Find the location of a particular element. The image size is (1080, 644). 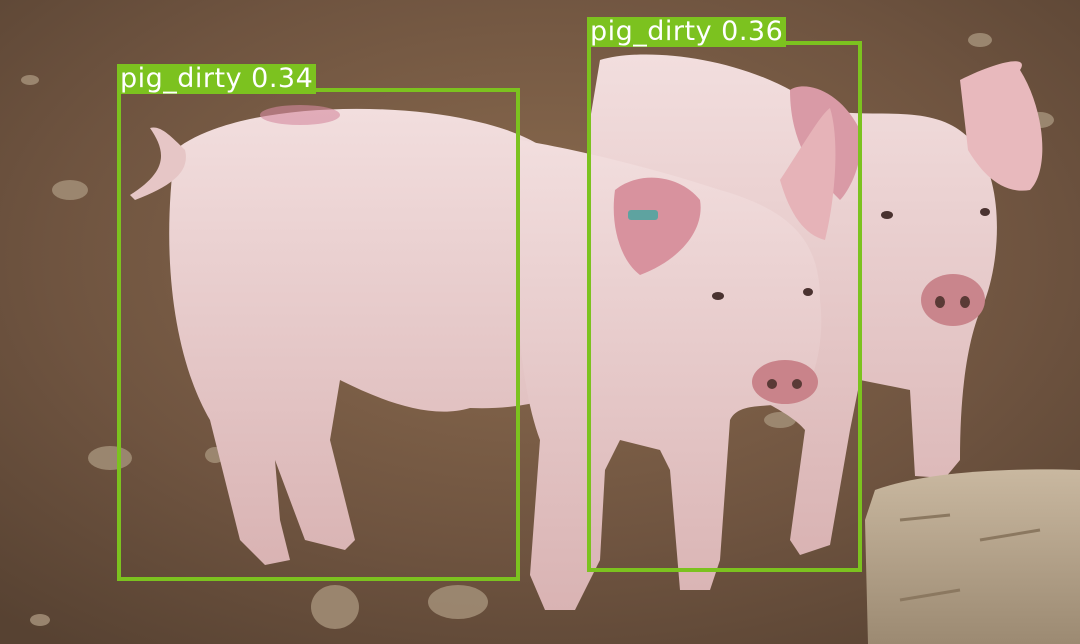

stone-trough is located at coordinates (972, 556).